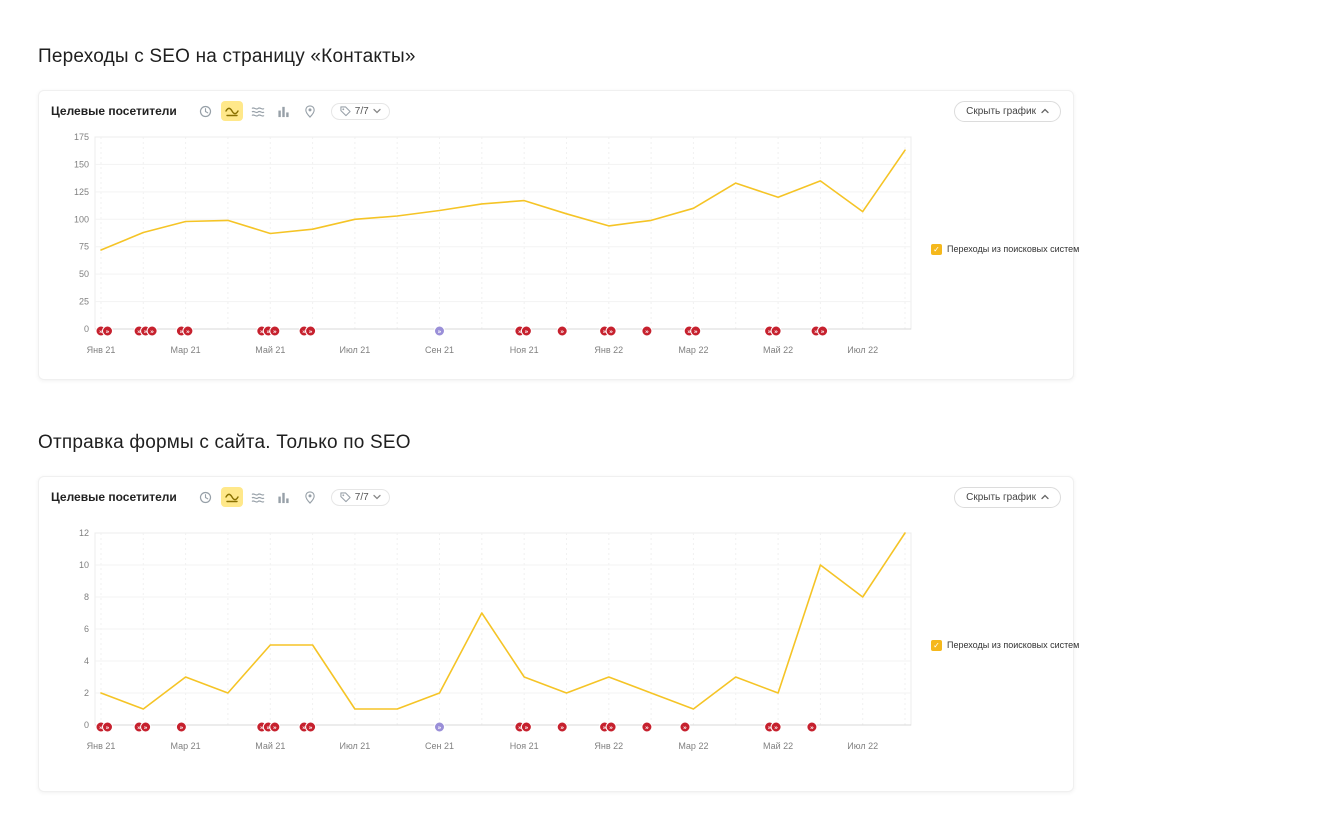 This screenshot has height=832, width=1340. Describe the element at coordinates (86, 661) in the screenshot. I see `svg-text: 4` at that location.